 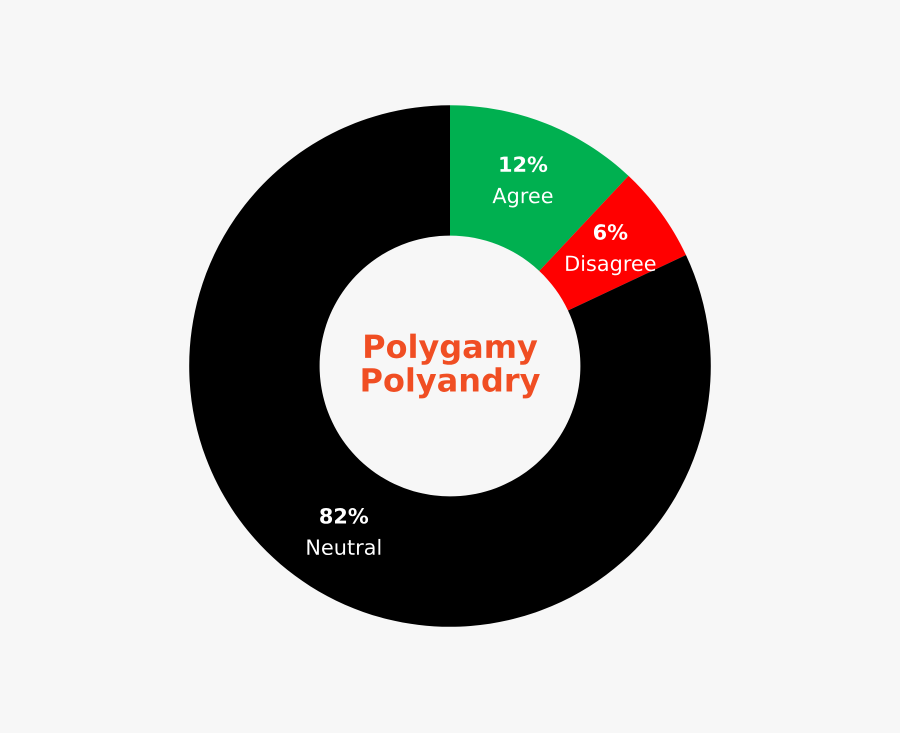 I want to click on data-label: 6%, so click(x=611, y=232).